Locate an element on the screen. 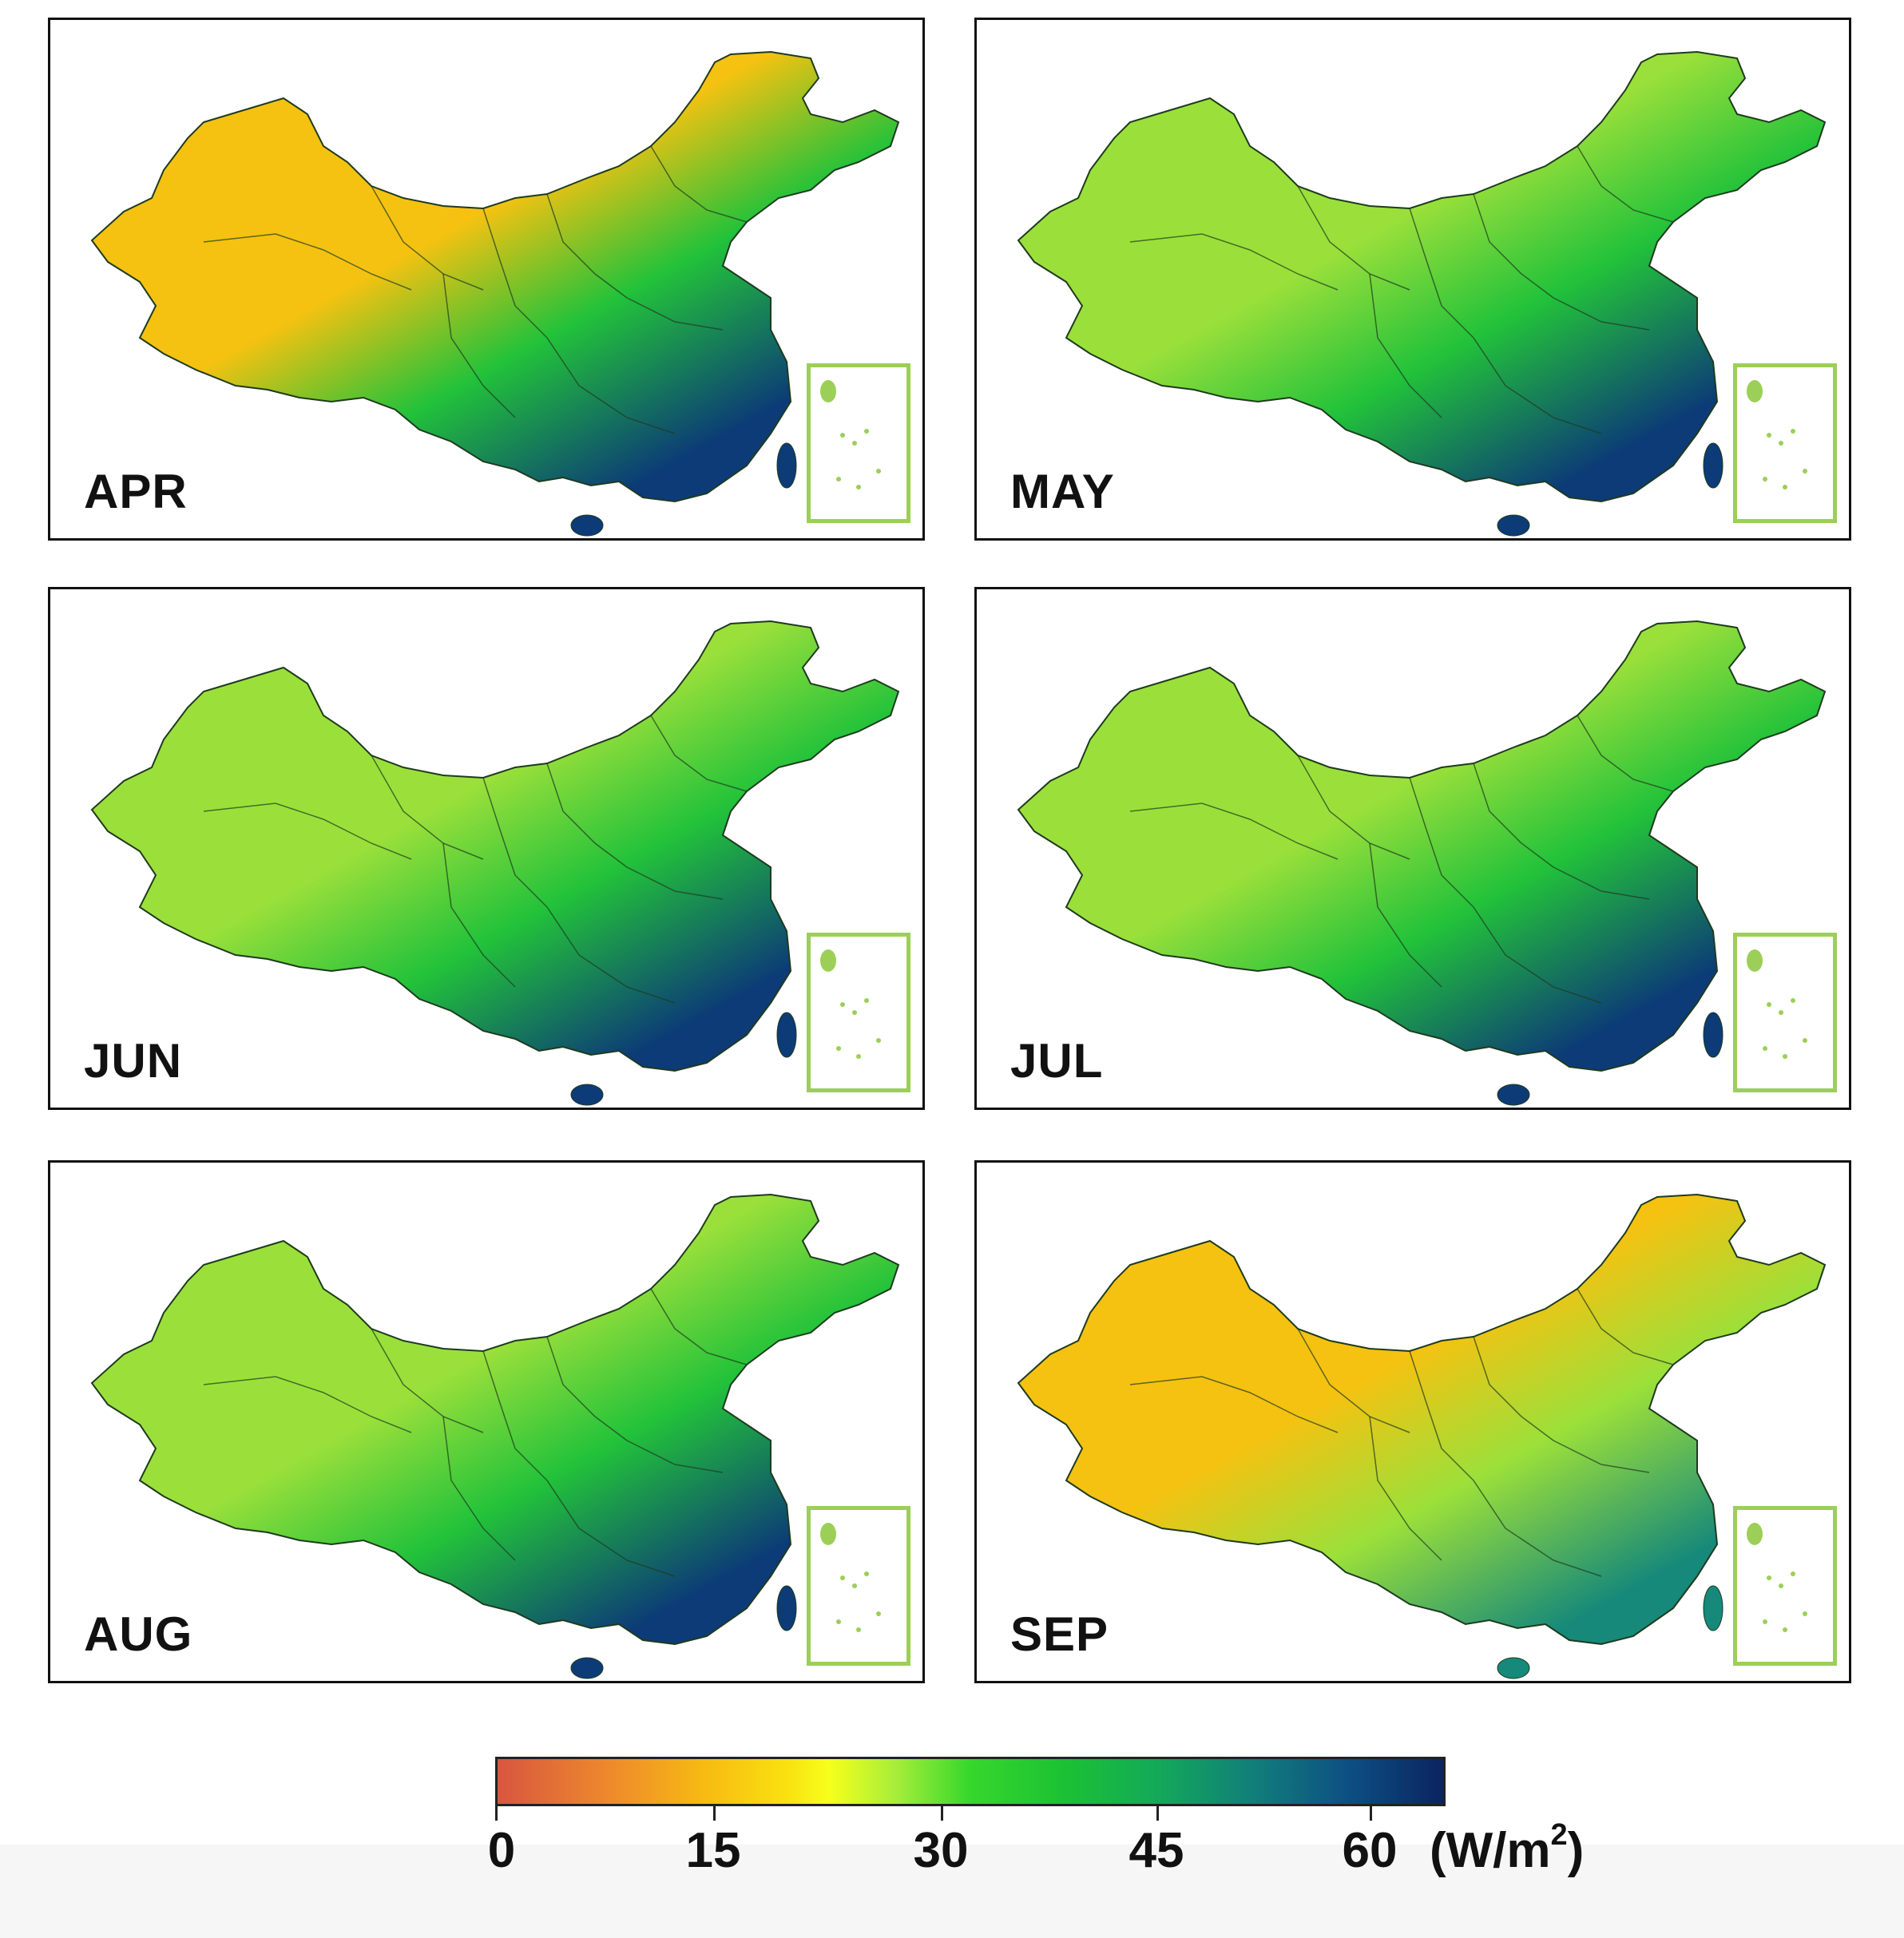  colorbar-unit-label: (W/m2) is located at coordinates (1507, 1849).